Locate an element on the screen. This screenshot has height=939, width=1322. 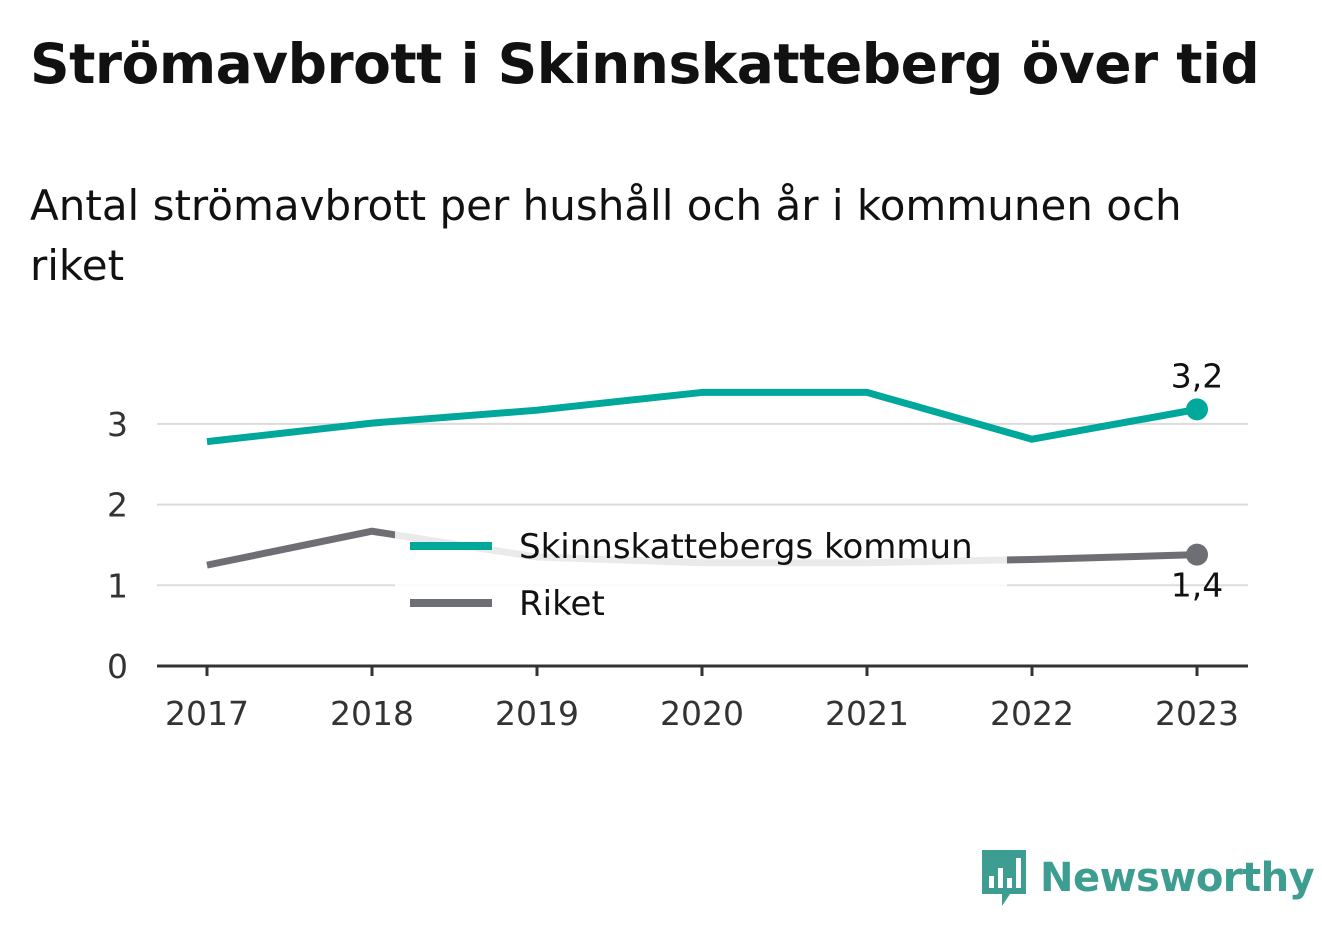
brand-logo: Newsworthy is located at coordinates (1147, 878).